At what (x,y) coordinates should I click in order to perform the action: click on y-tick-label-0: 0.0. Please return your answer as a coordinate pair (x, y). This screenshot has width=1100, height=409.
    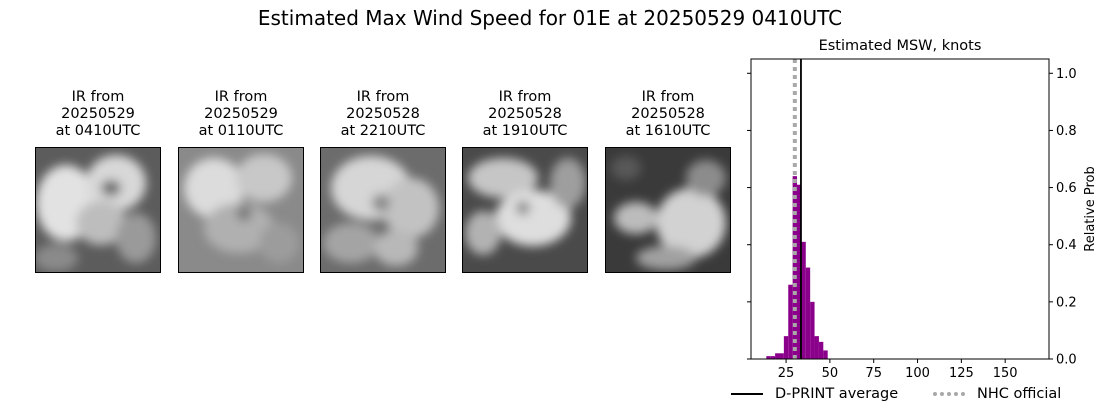
    Looking at the image, I should click on (1066, 360).